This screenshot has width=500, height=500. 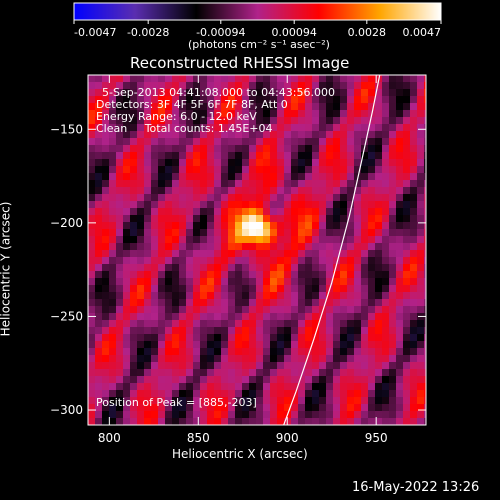 What do you see at coordinates (95, 32) in the screenshot?
I see `colorbar-tick-label: -0.0047` at bounding box center [95, 32].